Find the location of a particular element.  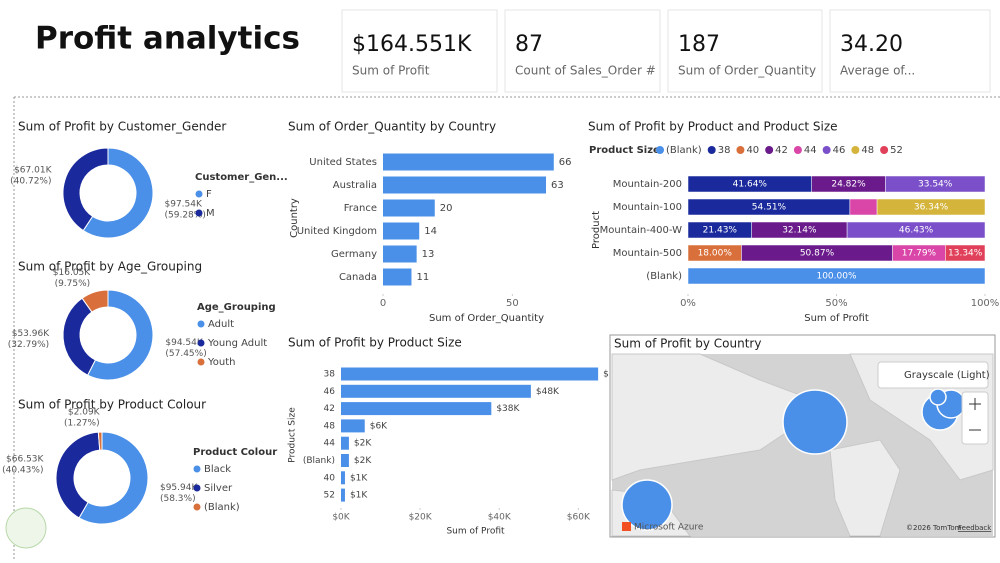

data-label: 13.34% is located at coordinates (965, 254).